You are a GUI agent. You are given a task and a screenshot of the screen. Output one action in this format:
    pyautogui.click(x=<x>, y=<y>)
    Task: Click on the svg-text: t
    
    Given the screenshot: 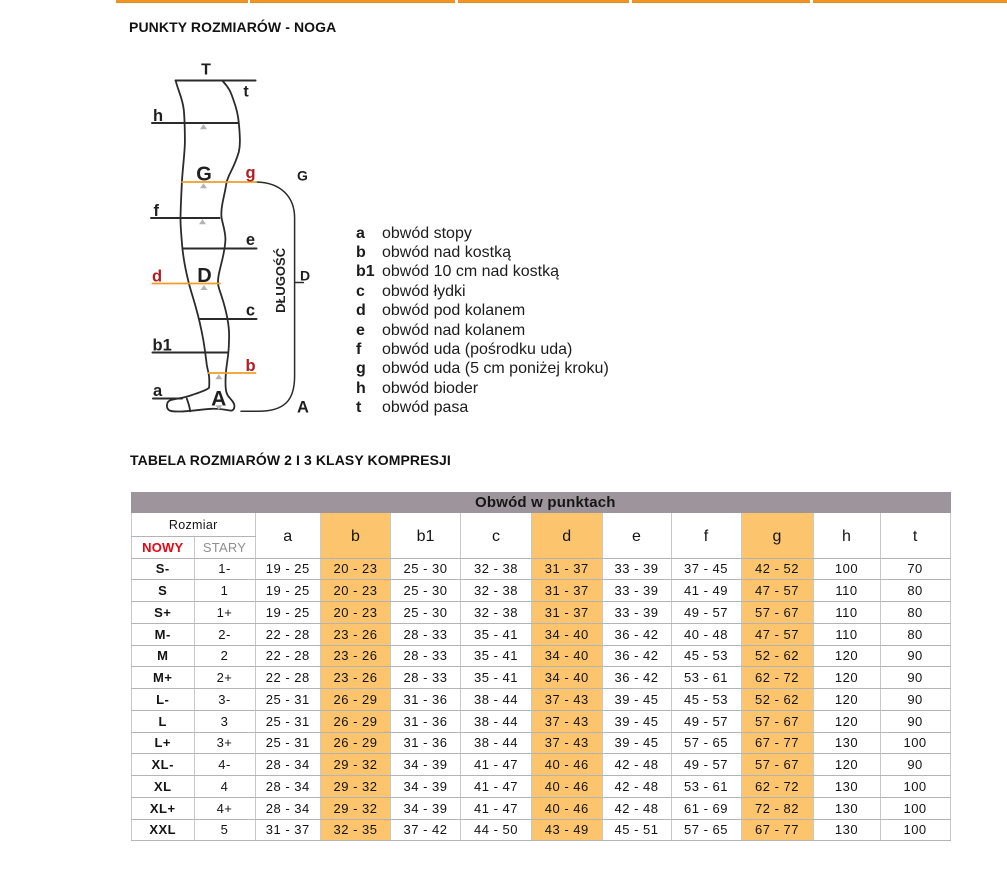 What is the action you would take?
    pyautogui.click(x=246, y=92)
    